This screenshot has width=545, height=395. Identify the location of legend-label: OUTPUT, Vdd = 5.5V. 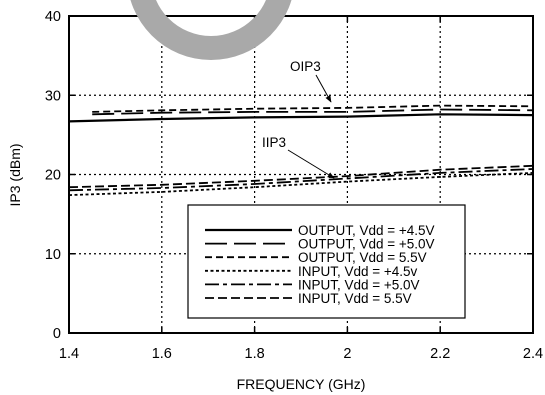
(362, 257).